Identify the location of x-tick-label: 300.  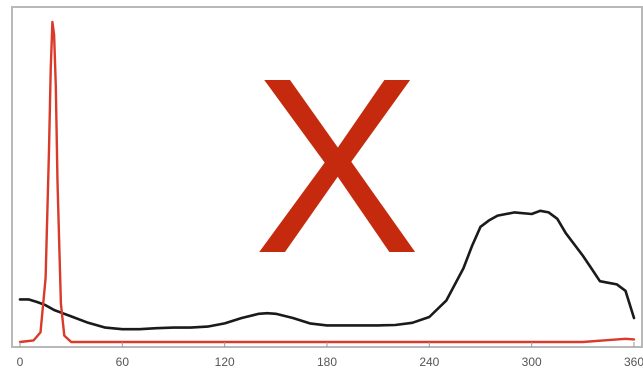
(532, 362).